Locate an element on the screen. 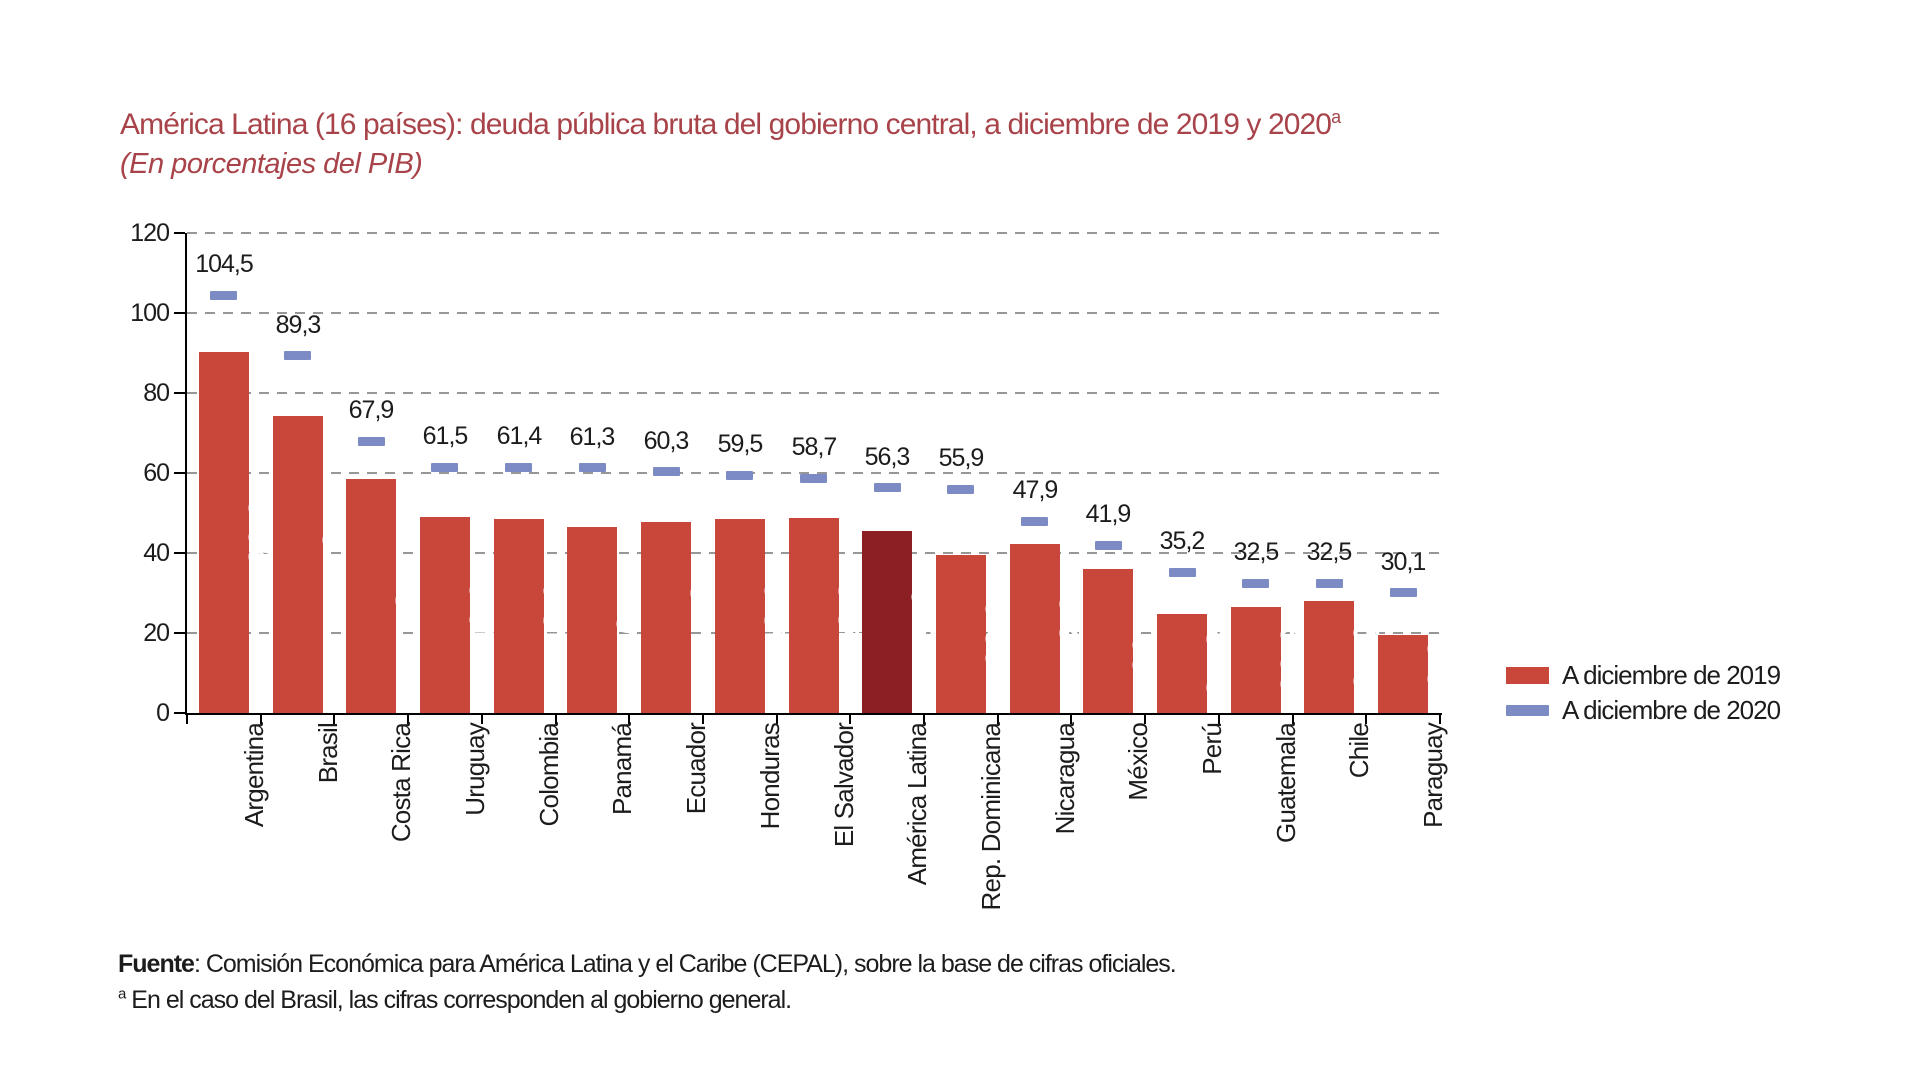 Image resolution: width=1920 pixels, height=1090 pixels. dash-panama is located at coordinates (592, 467).